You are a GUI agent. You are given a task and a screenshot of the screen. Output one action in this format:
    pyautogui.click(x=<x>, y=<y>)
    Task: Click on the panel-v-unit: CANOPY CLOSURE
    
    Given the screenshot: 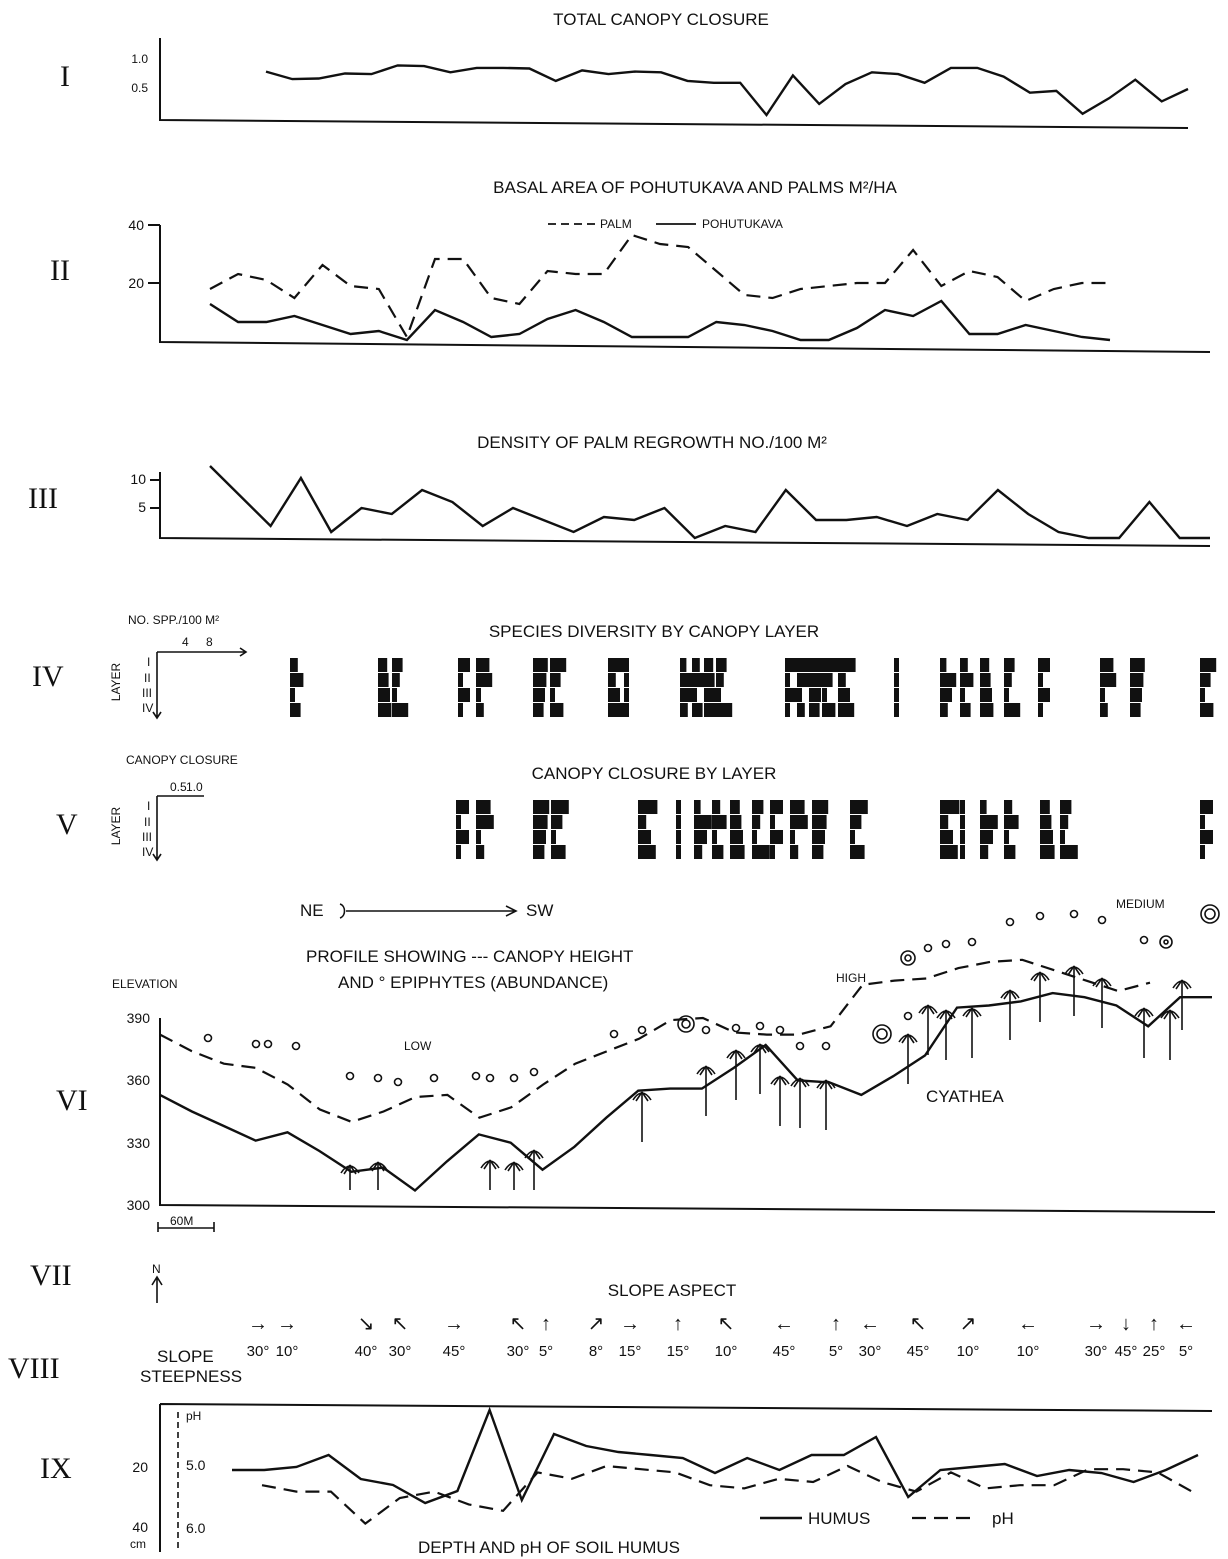 What is the action you would take?
    pyautogui.click(x=182, y=760)
    